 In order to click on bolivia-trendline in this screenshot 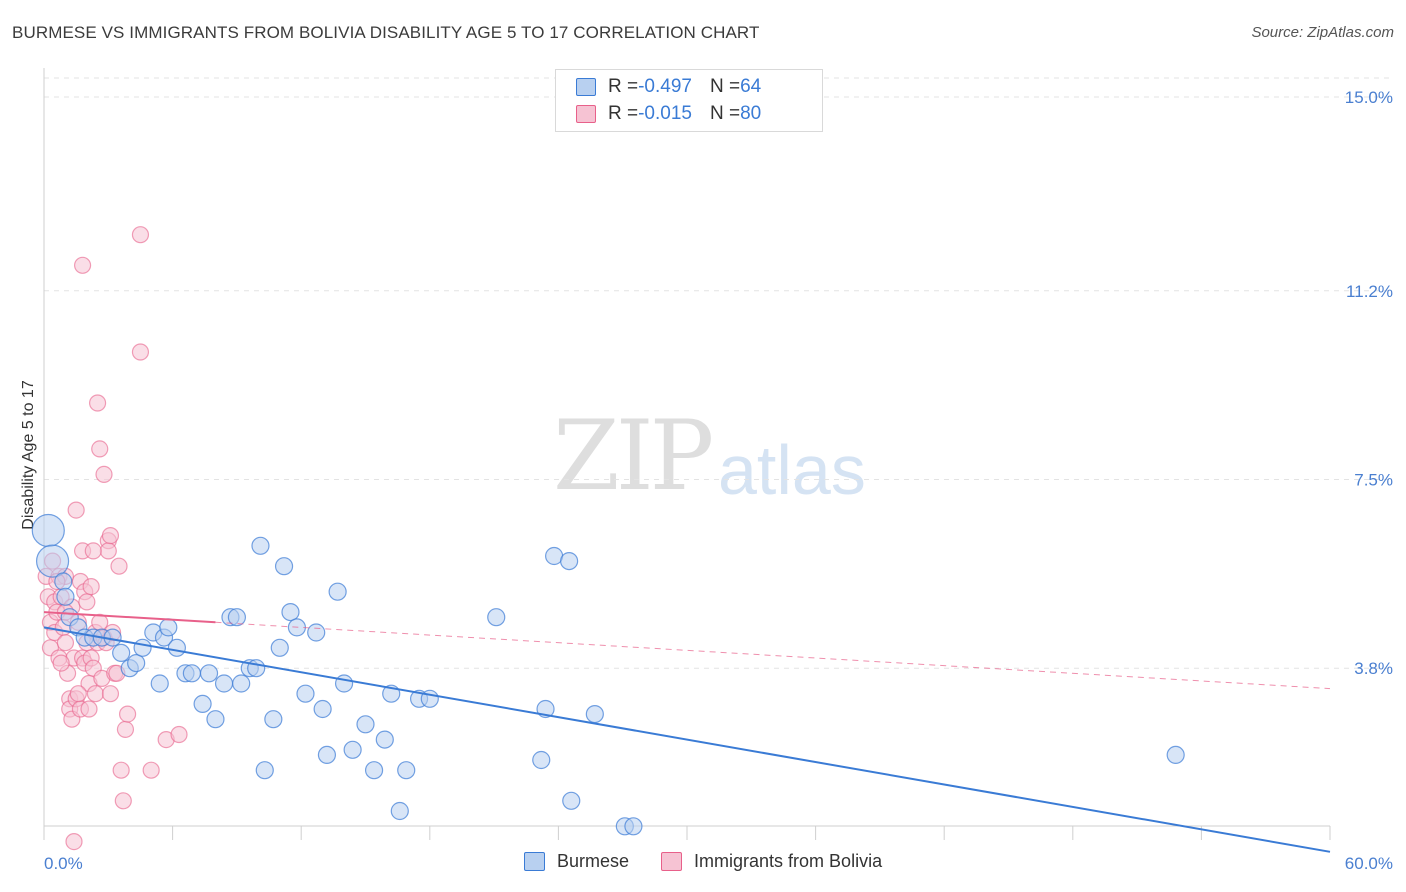, I will do `click(129, 617)`.